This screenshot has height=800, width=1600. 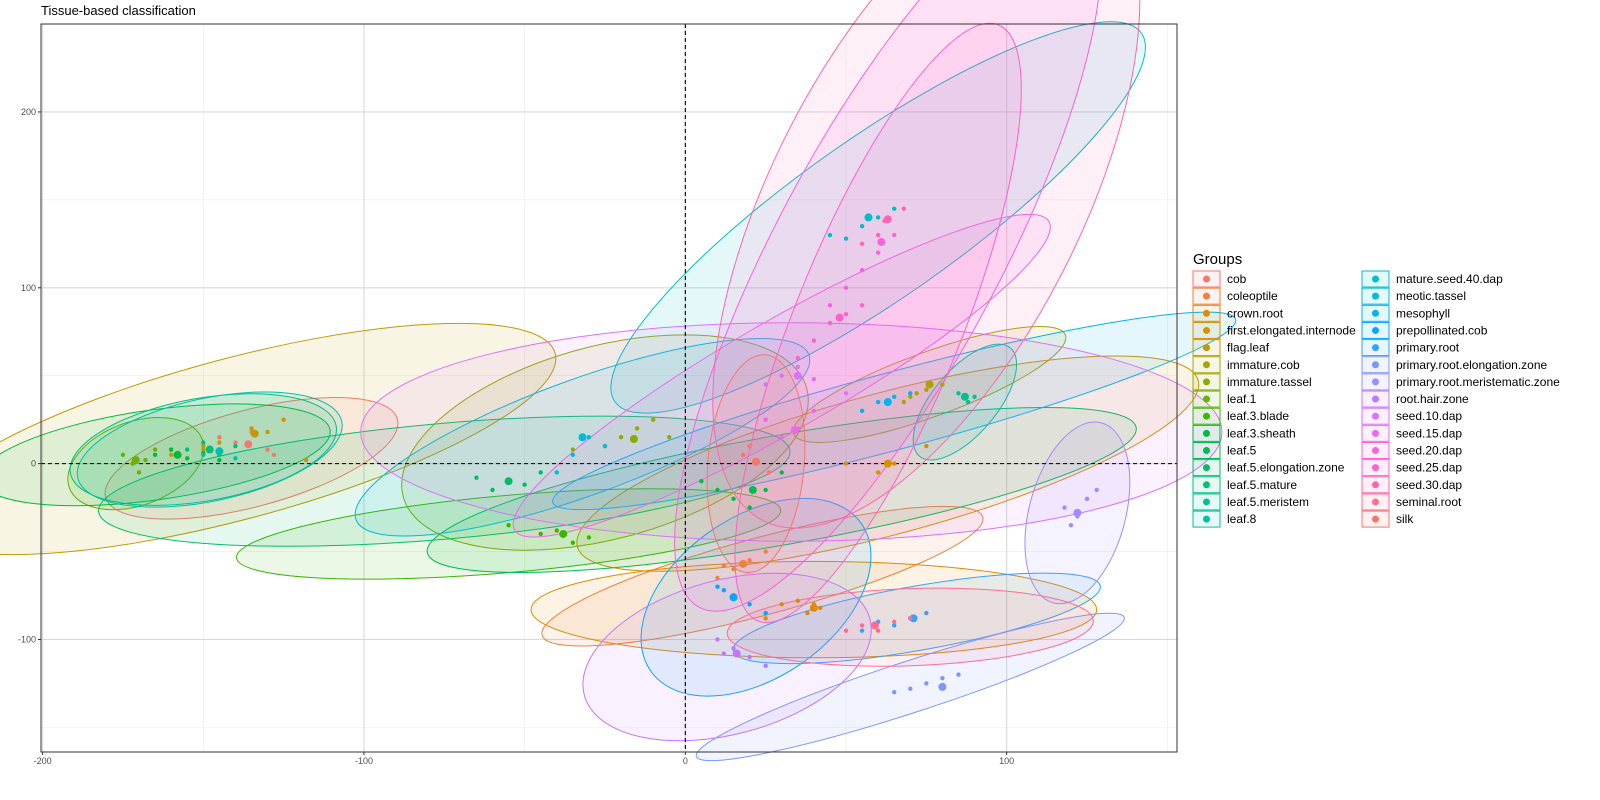 I want to click on y-tick-label: 200, so click(x=28, y=112).